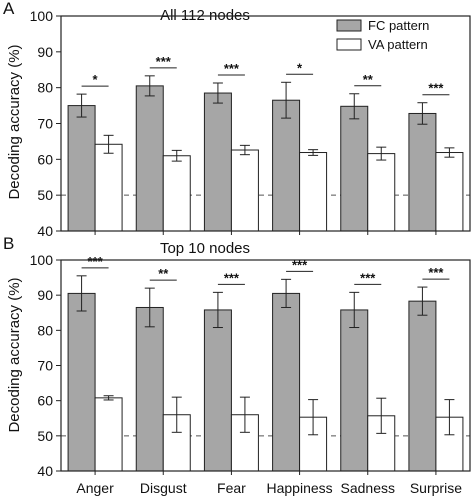 The height and width of the screenshot is (500, 474). I want to click on x-tick-label: Anger, so click(95, 488).